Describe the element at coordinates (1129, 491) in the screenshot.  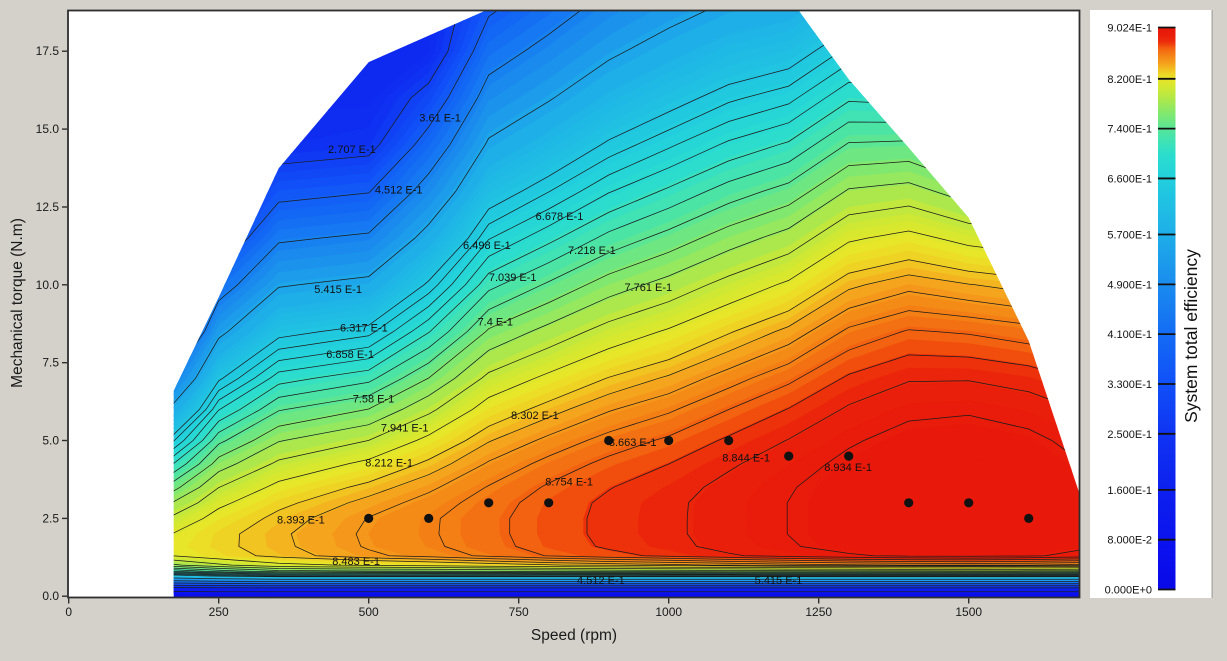
I see `svg-text: 1.600E-1` at that location.